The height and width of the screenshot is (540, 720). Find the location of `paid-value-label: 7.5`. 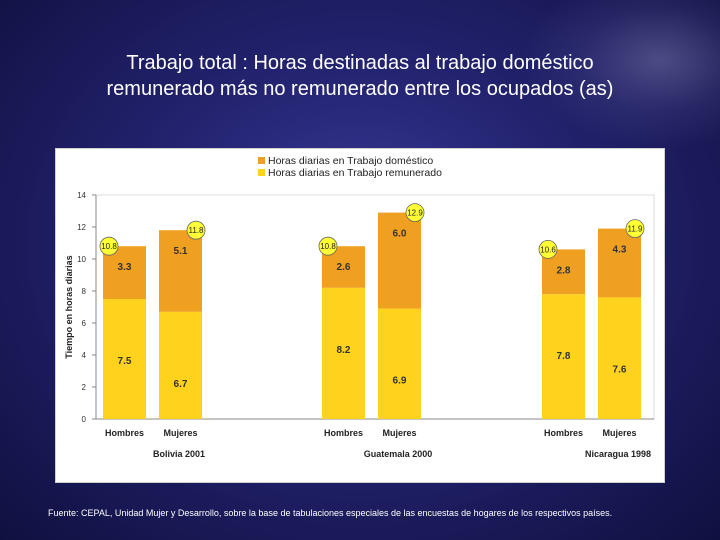

paid-value-label: 7.5 is located at coordinates (125, 361).